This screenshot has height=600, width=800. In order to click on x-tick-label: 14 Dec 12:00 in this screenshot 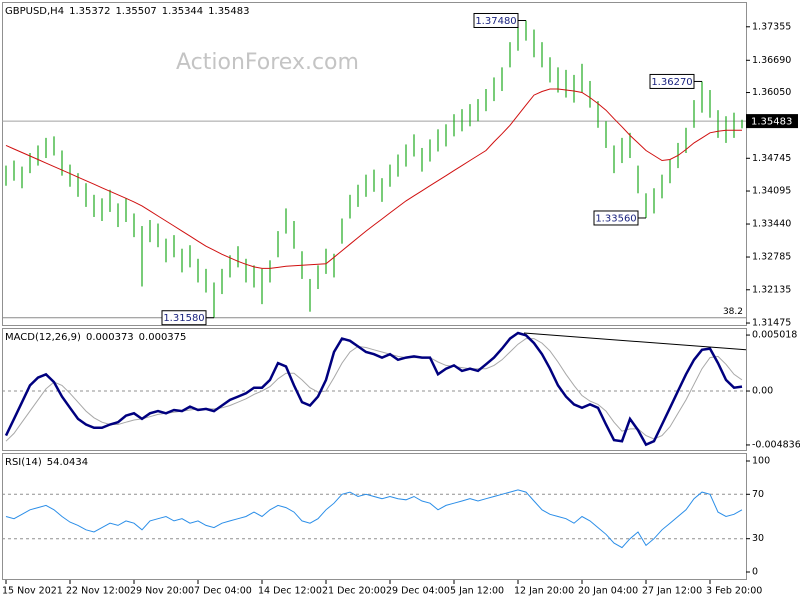, I will do `click(290, 591)`.